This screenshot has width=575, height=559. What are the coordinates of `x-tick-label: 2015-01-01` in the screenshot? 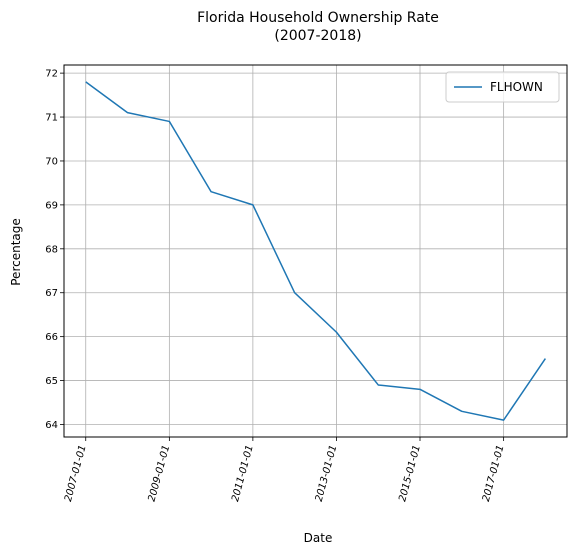 It's located at (410, 473).